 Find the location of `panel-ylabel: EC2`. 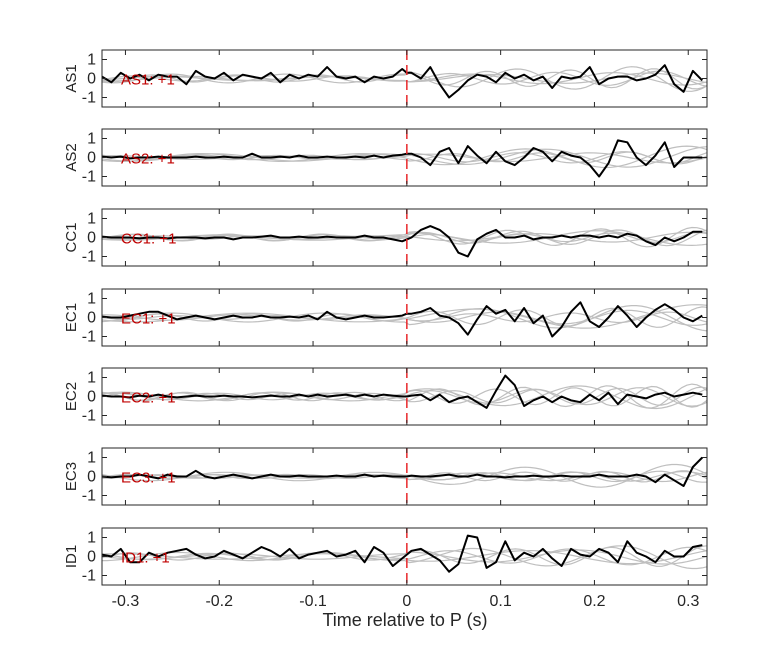

panel-ylabel: EC2 is located at coordinates (71, 396).